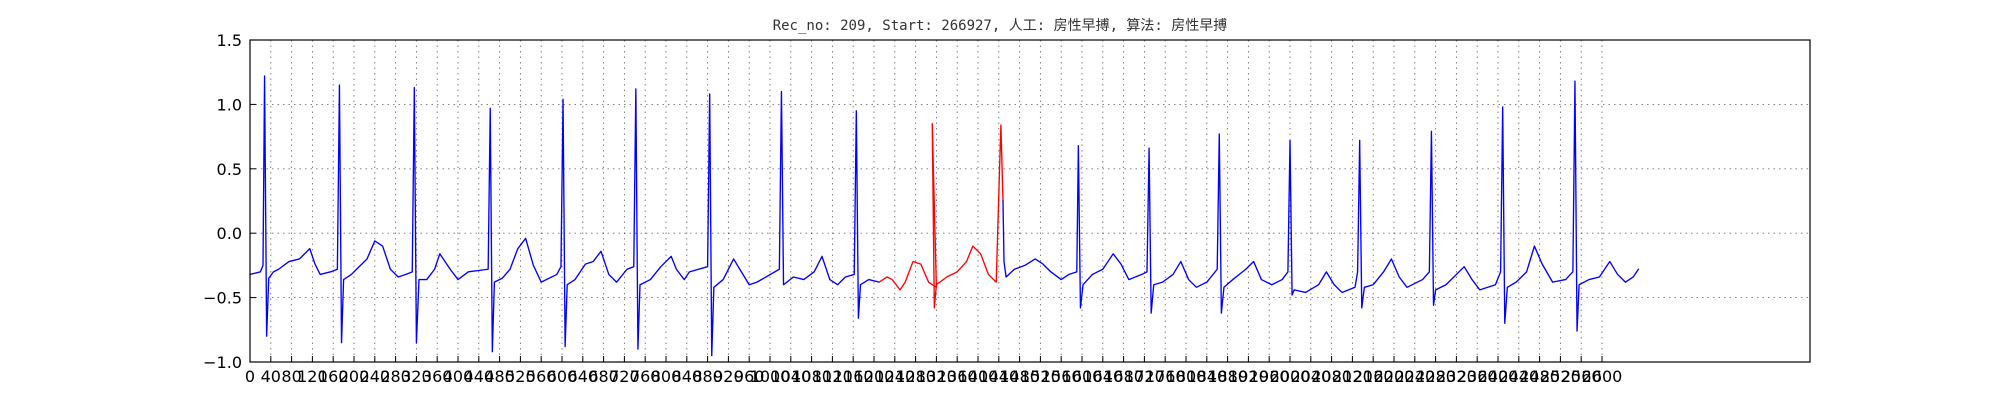 The width and height of the screenshot is (2000, 400). Describe the element at coordinates (541, 376) in the screenshot. I see `x-tick-label: 560` at that location.